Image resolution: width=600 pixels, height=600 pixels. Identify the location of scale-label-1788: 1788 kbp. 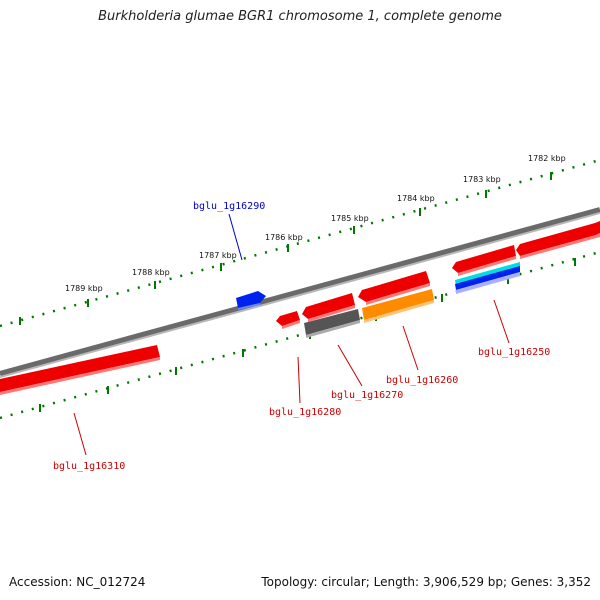
(151, 272).